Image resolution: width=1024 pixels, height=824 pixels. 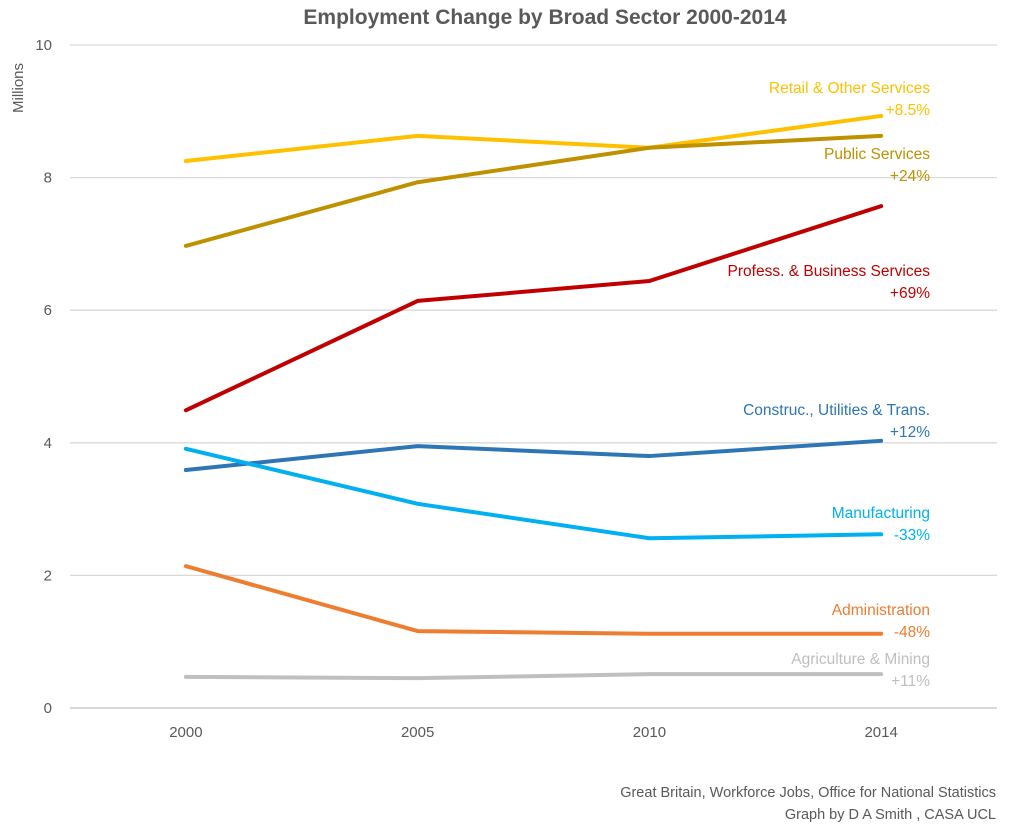 I want to click on y-tick-label: 10, so click(x=43, y=45).